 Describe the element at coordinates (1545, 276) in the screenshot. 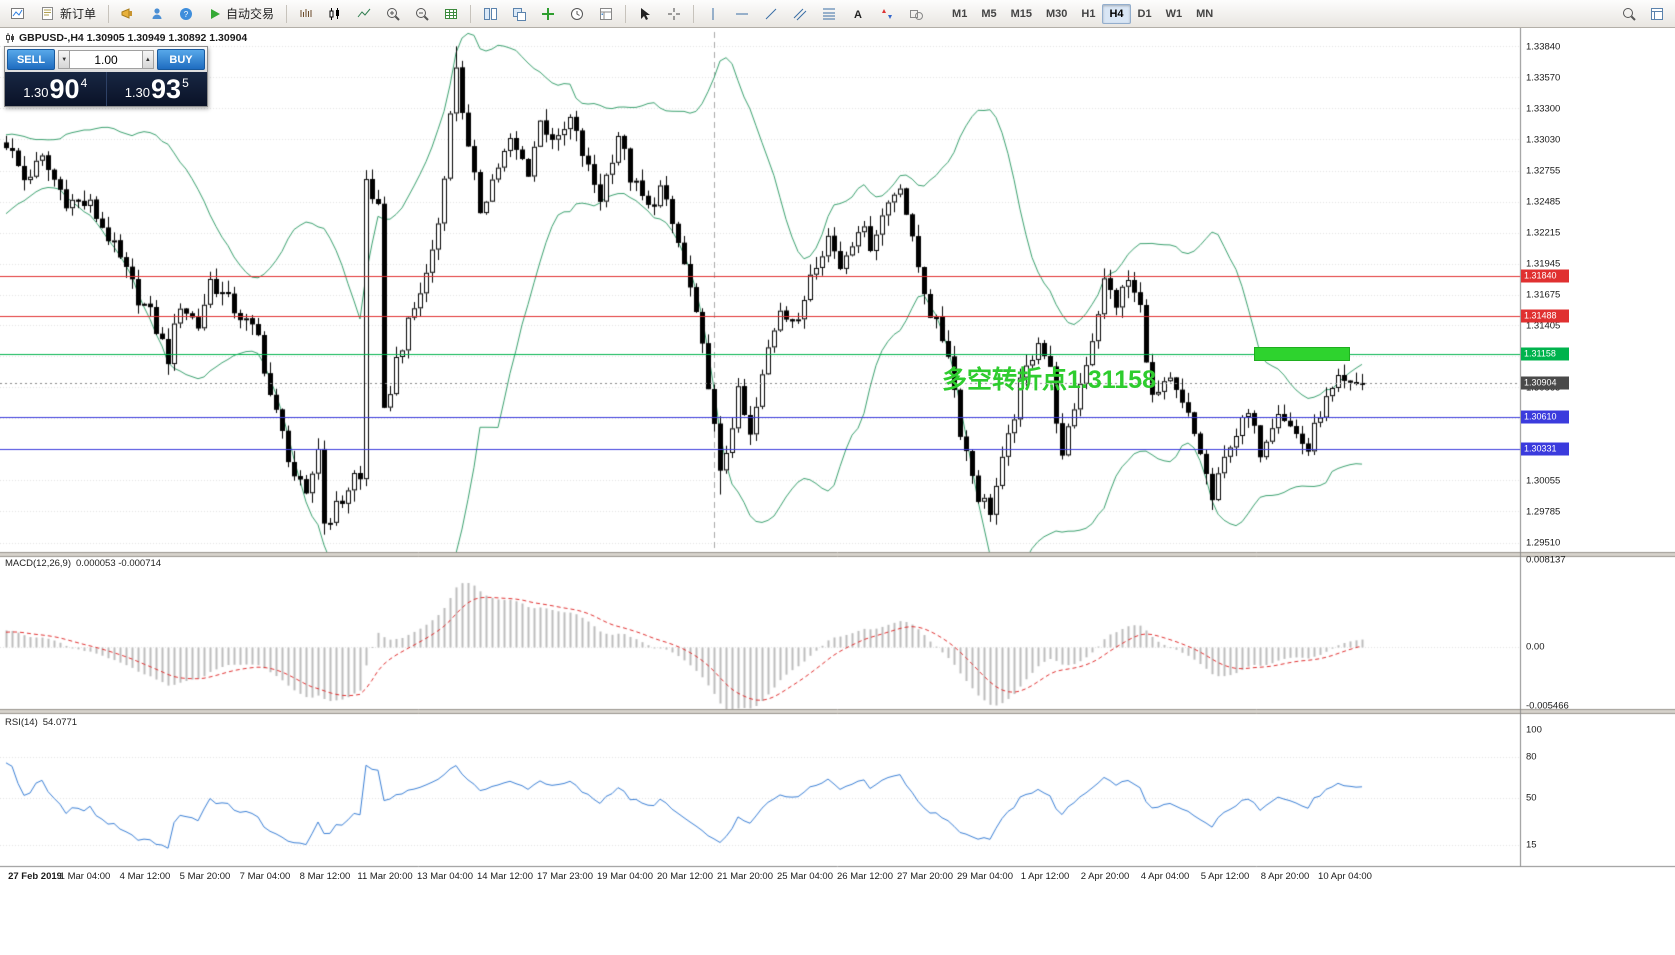

I see `price-level-tag: 1.31840` at that location.